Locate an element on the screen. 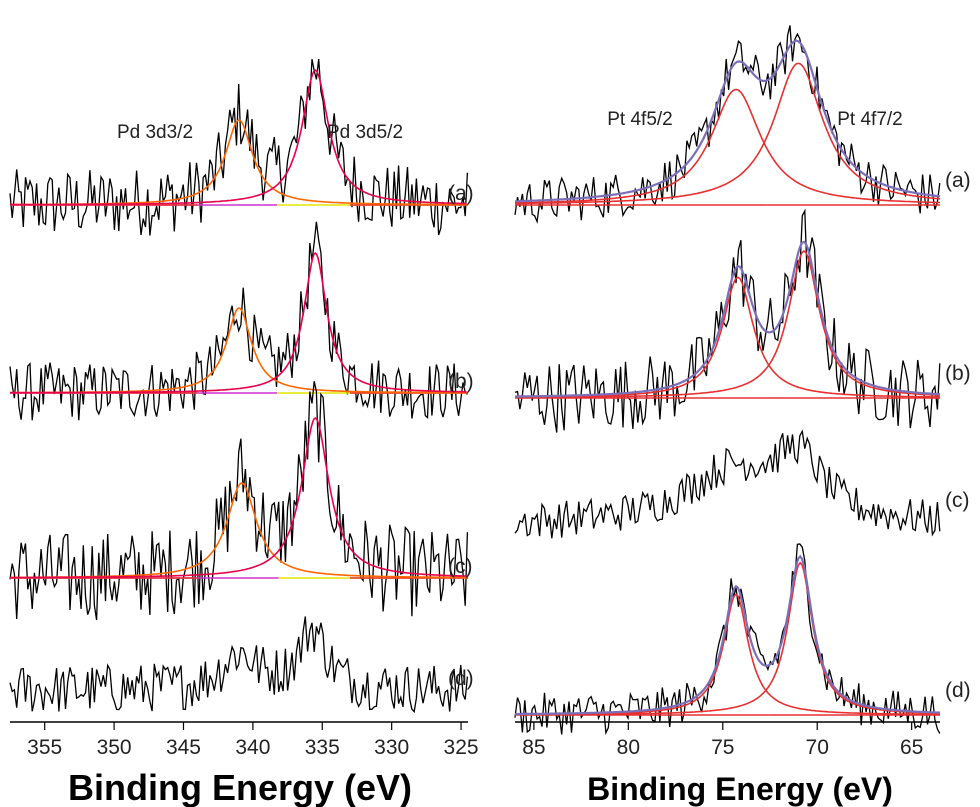 This screenshot has width=980, height=807. x-tick-label: 75 is located at coordinates (722, 747).